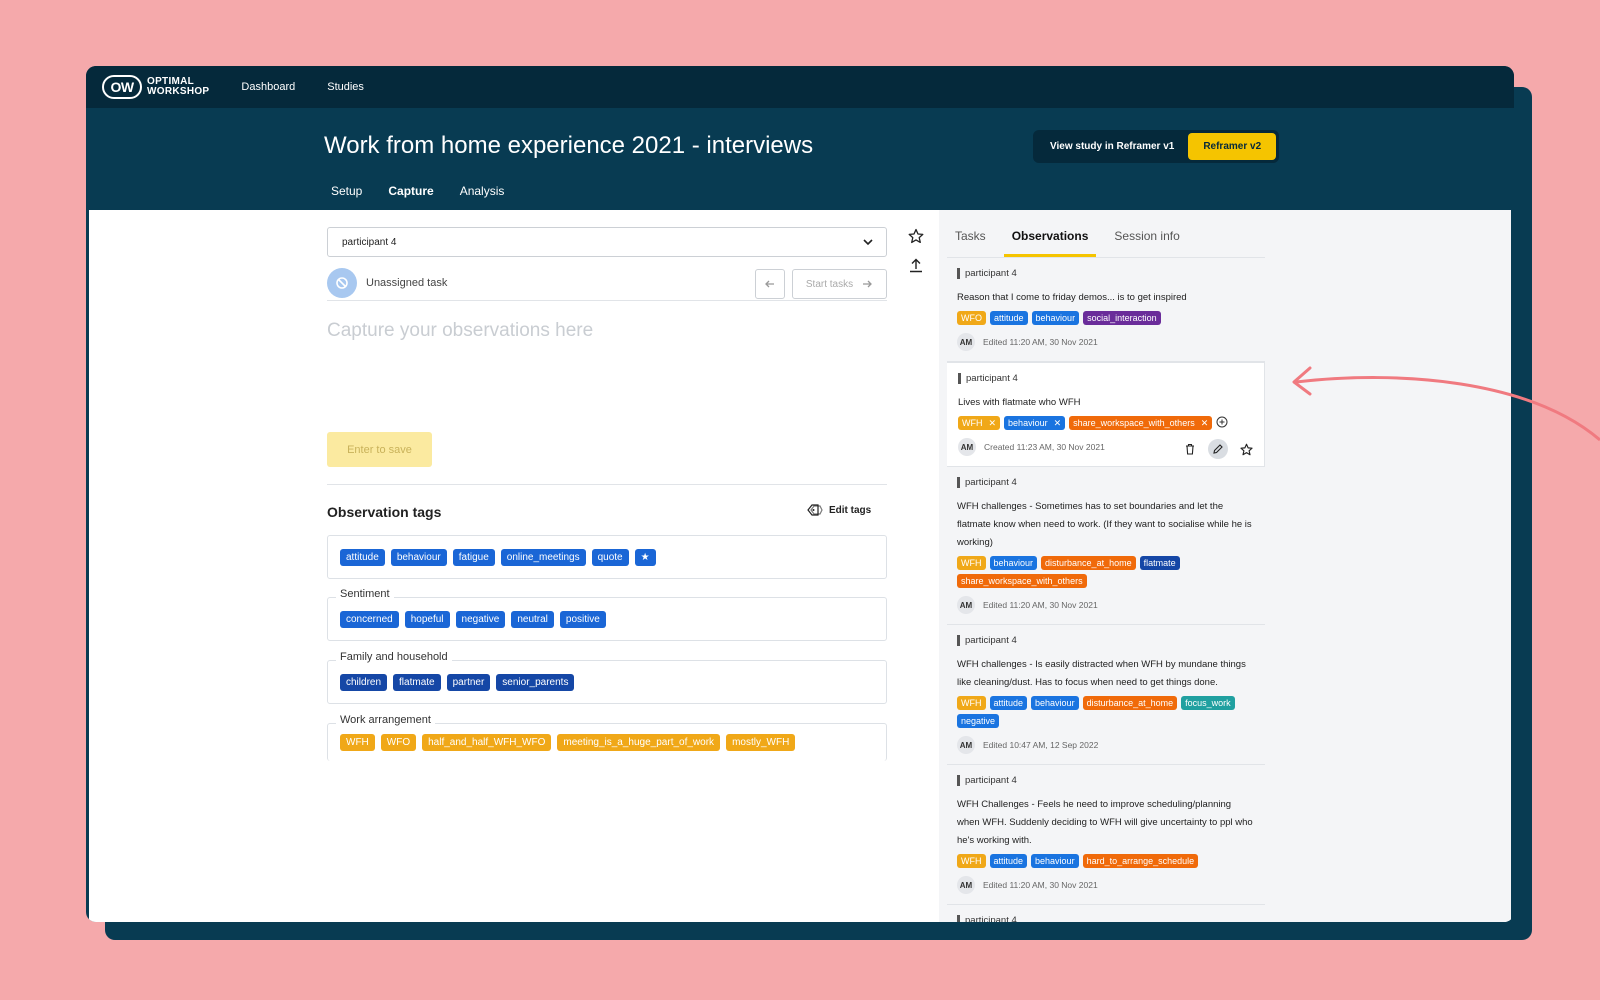  Describe the element at coordinates (473, 557) in the screenshot. I see `tag-fatigue: fatigue` at that location.